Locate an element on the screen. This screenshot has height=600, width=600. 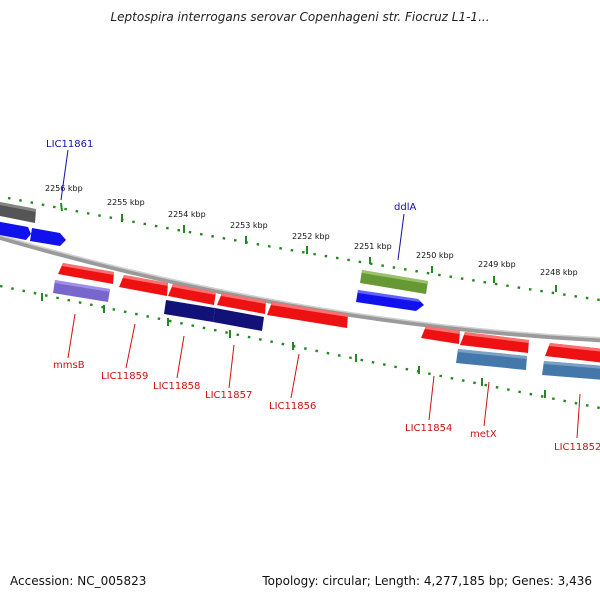
gene-feature-lic11857 is located at coordinates (241, 303).